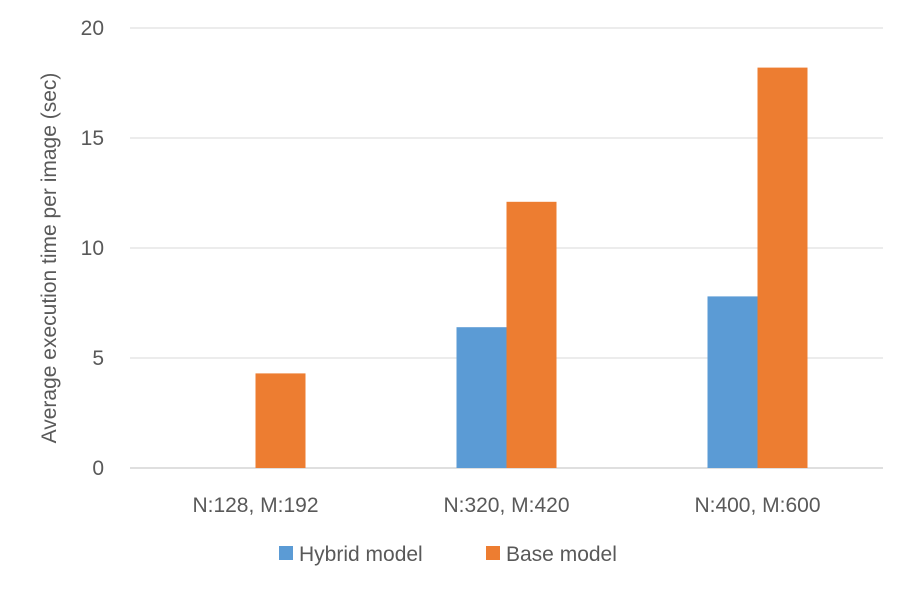 This screenshot has width=906, height=592. I want to click on y-tick-label: 20, so click(92, 28).